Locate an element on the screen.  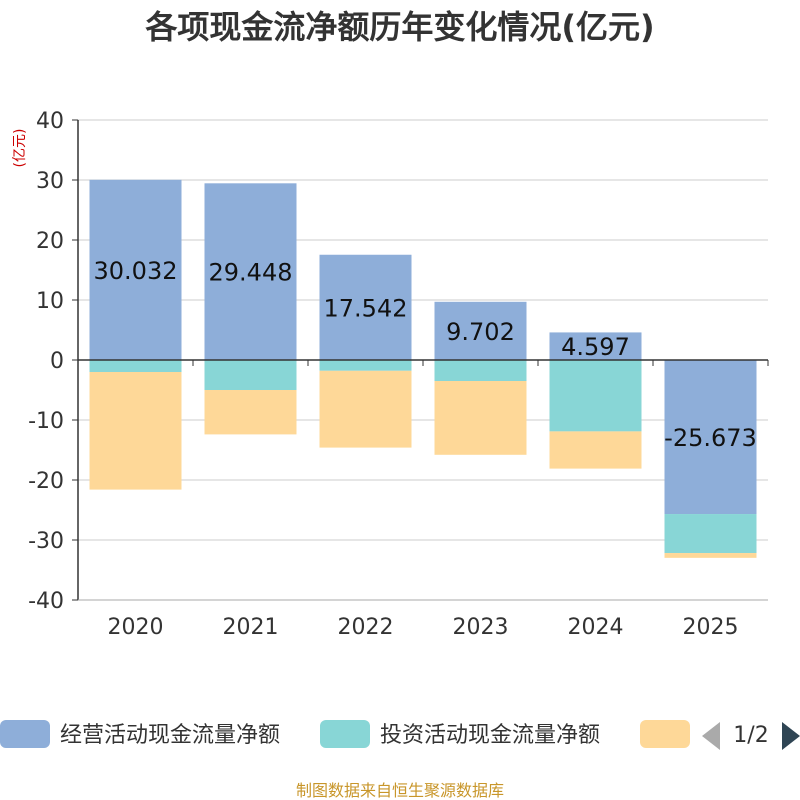
y-tick-label: 30 is located at coordinates (50, 181).